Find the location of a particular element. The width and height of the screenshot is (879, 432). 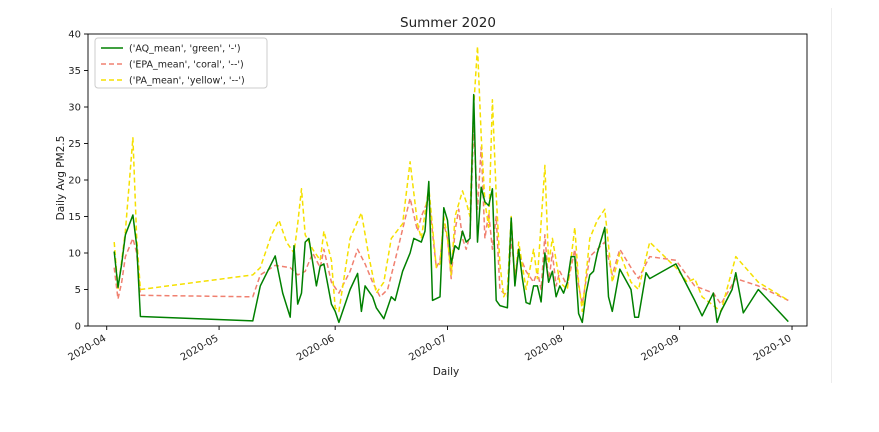

y-tick-label: 15 is located at coordinates (74, 217).